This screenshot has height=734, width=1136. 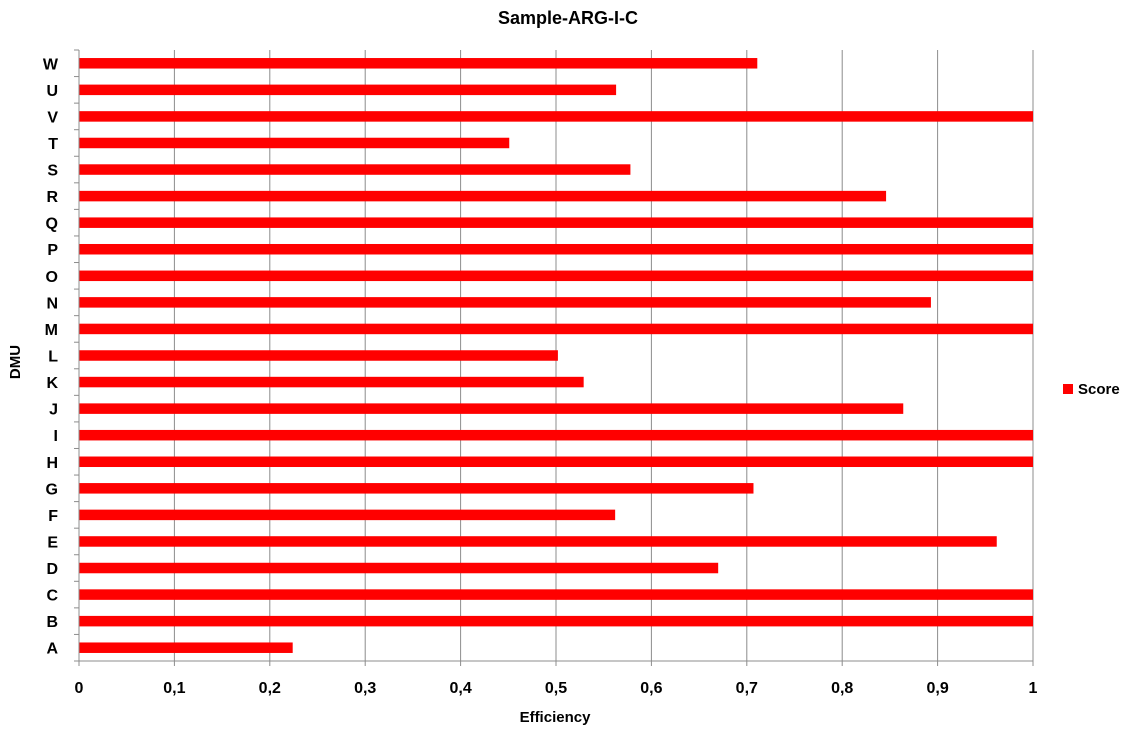 What do you see at coordinates (52, 171) in the screenshot?
I see `y-tick-label: S` at bounding box center [52, 171].